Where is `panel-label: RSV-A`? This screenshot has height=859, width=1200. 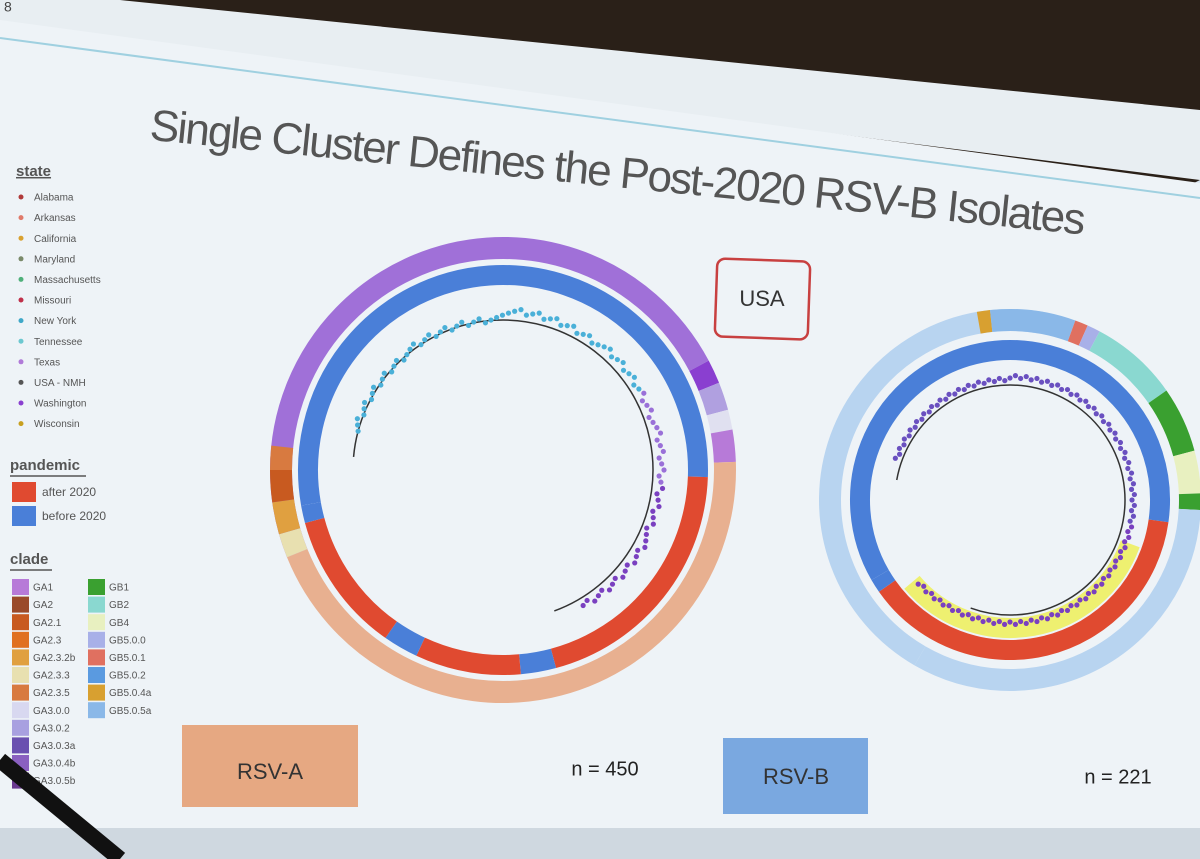
panel-label: RSV-A is located at coordinates (270, 771).